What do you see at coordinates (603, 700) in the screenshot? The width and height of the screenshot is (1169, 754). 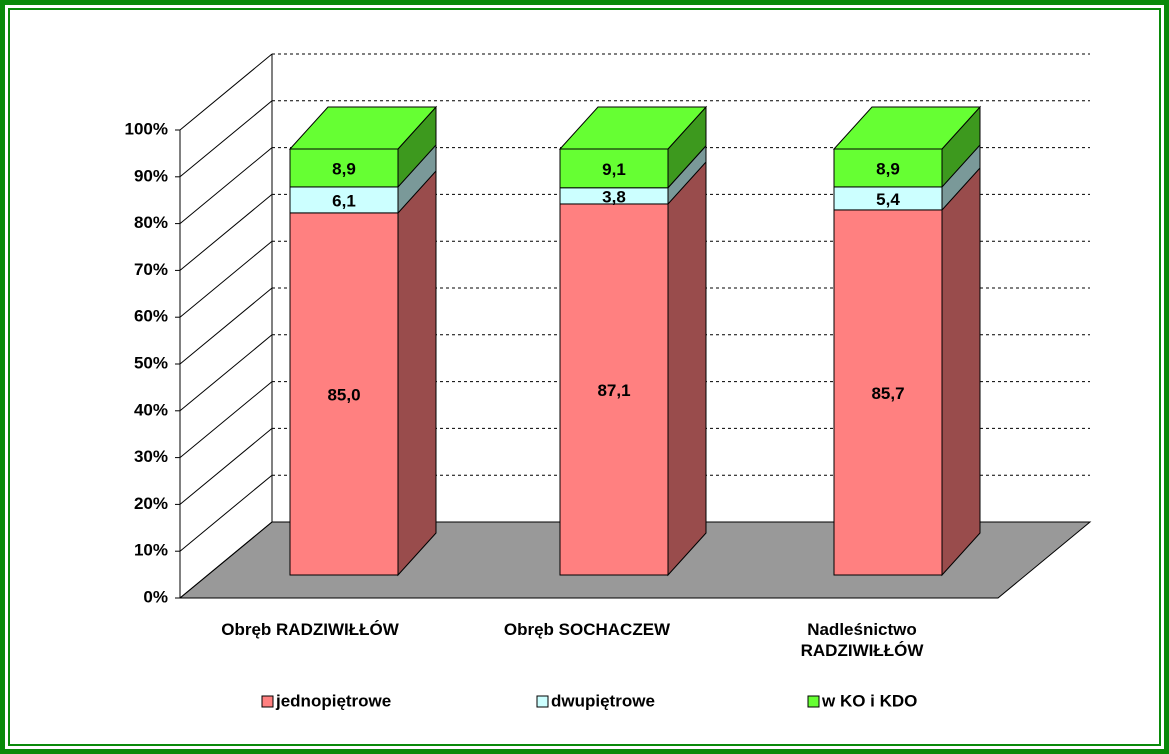 I see `legend-label: dwupiętrowe` at bounding box center [603, 700].